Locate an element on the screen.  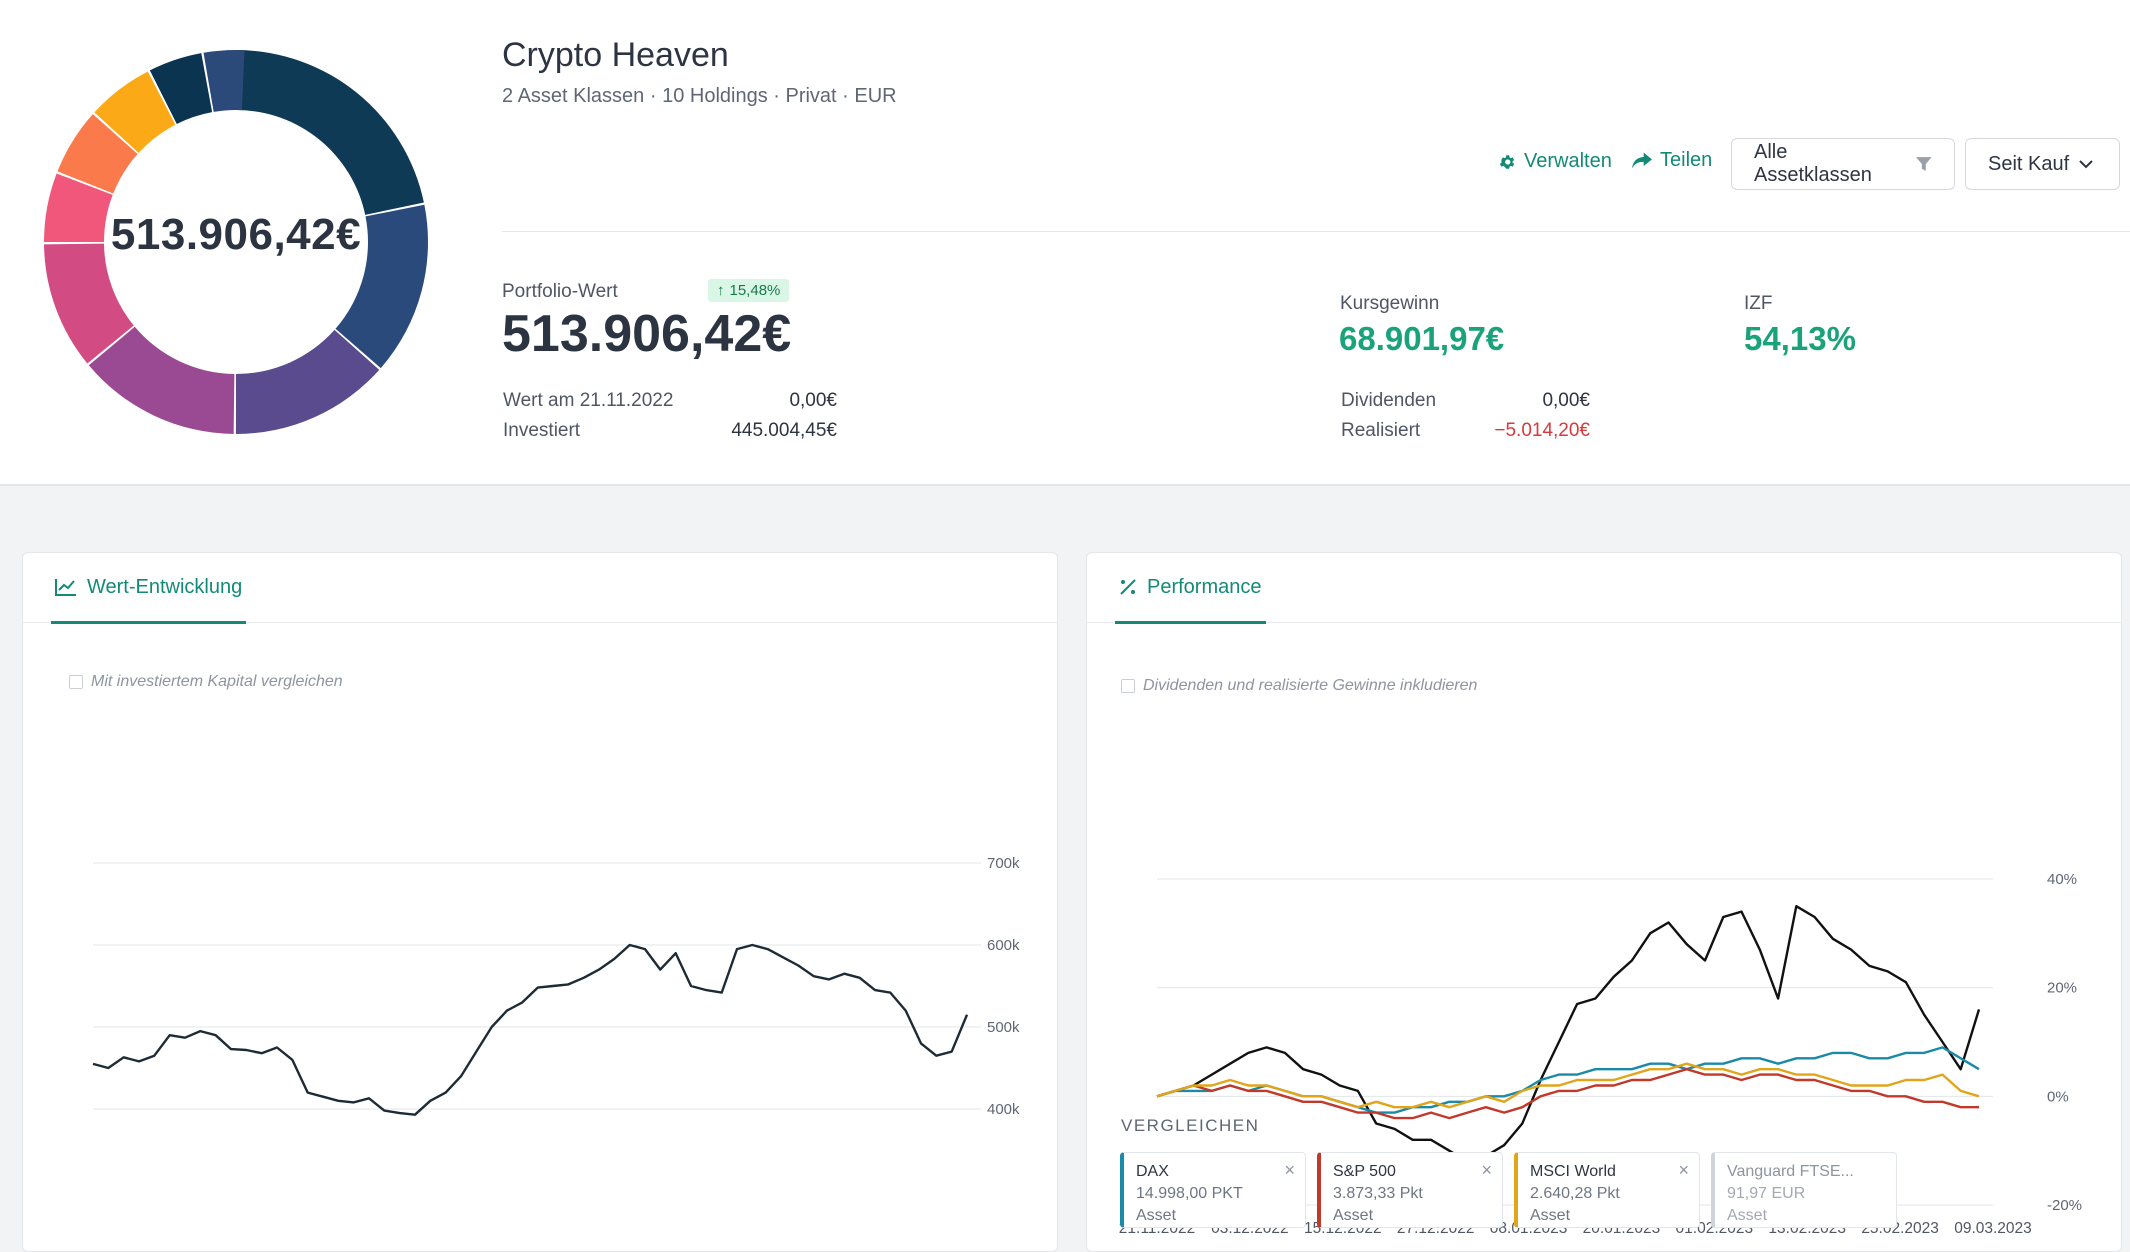
tab-value-development-label: Wert-Entwicklung is located at coordinates (165, 586).